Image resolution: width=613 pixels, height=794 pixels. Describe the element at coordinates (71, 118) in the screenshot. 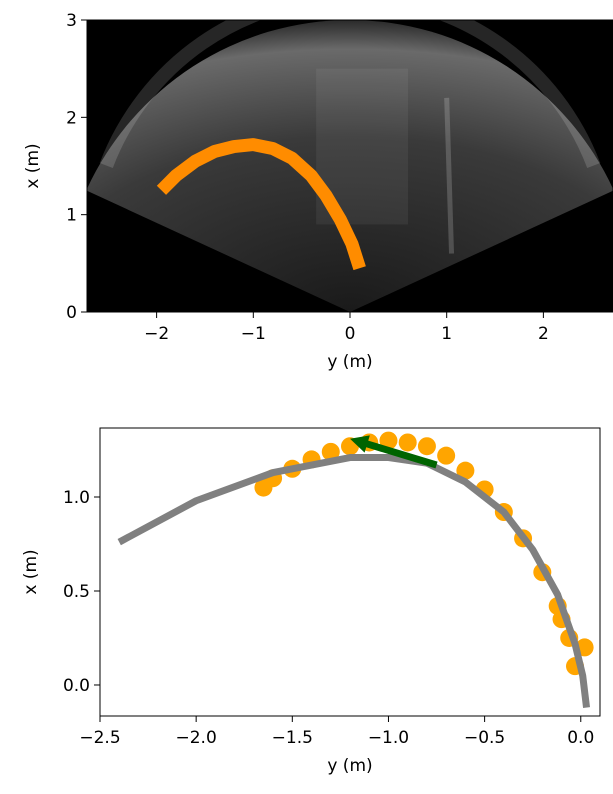

I see `y-tick-label: 2` at that location.